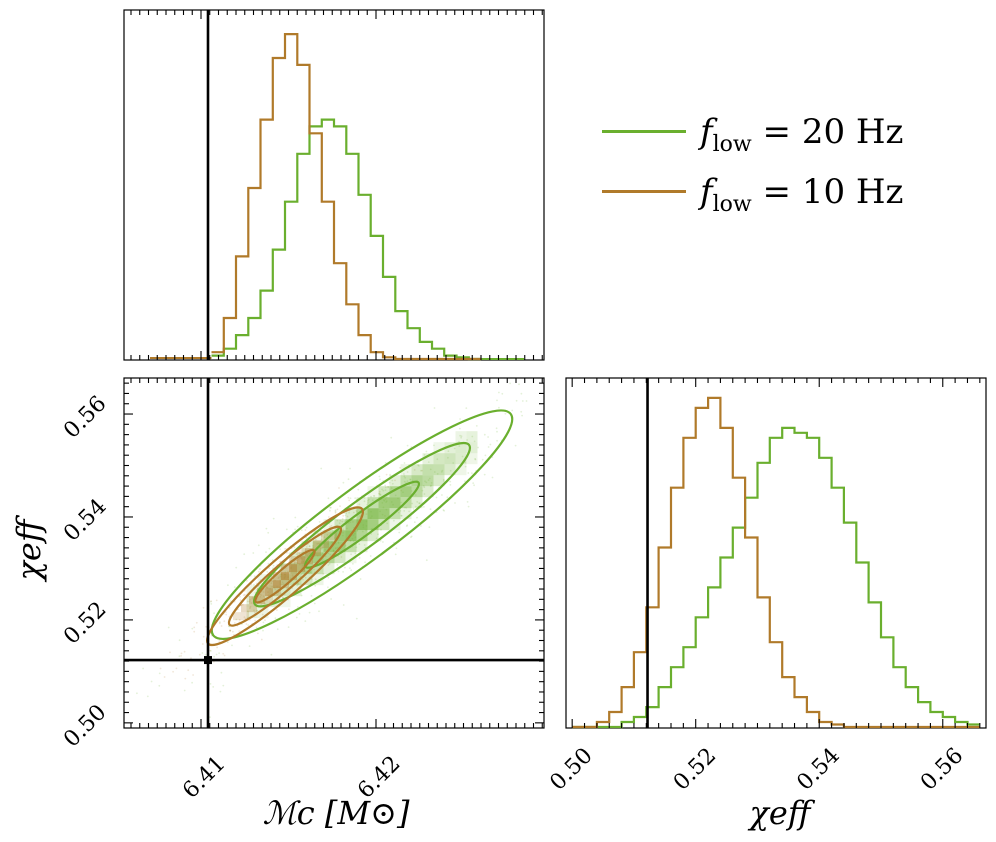 This screenshot has height=842, width=996. What do you see at coordinates (204, 777) in the screenshot?
I see `joint-x-tick-label: 6.41` at bounding box center [204, 777].